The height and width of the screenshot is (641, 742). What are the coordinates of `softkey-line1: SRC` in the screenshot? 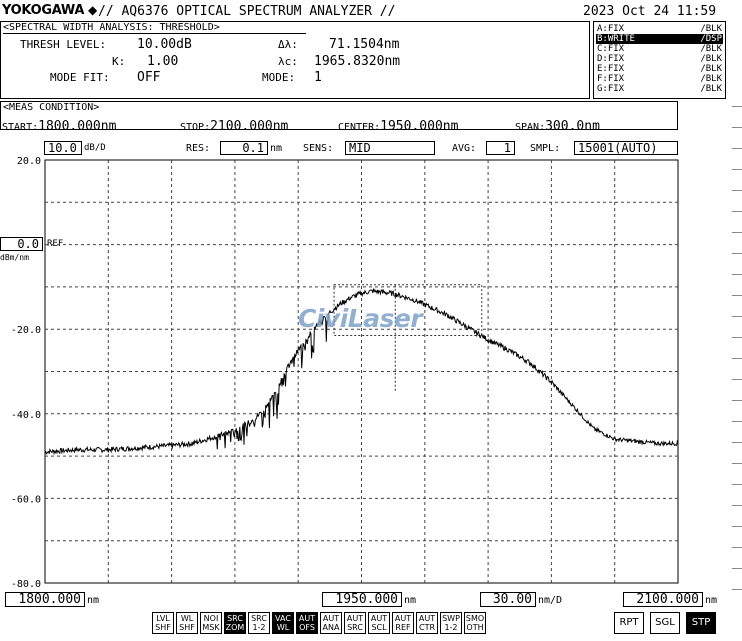 It's located at (259, 618).